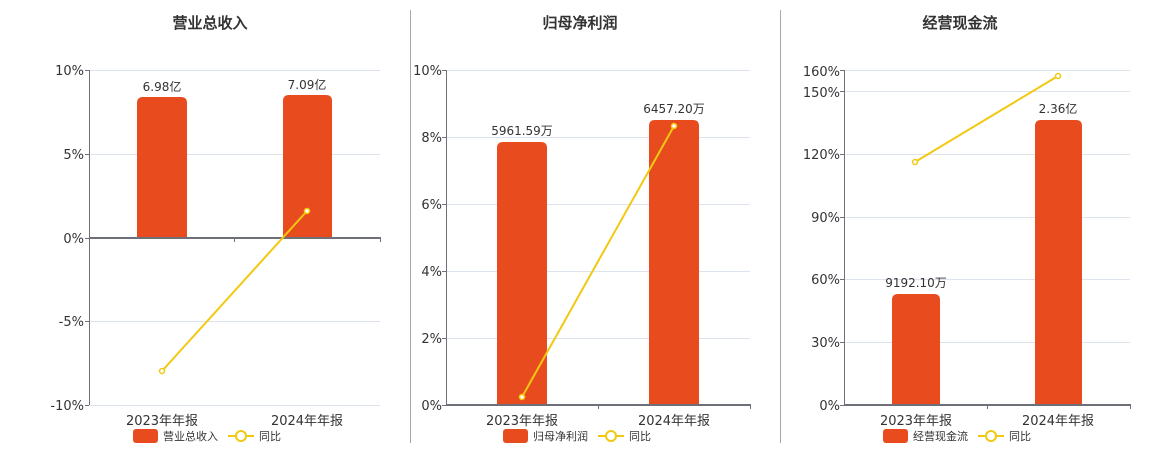  Describe the element at coordinates (940, 436) in the screenshot. I see `legend-bar-label: 经营现金流` at that location.